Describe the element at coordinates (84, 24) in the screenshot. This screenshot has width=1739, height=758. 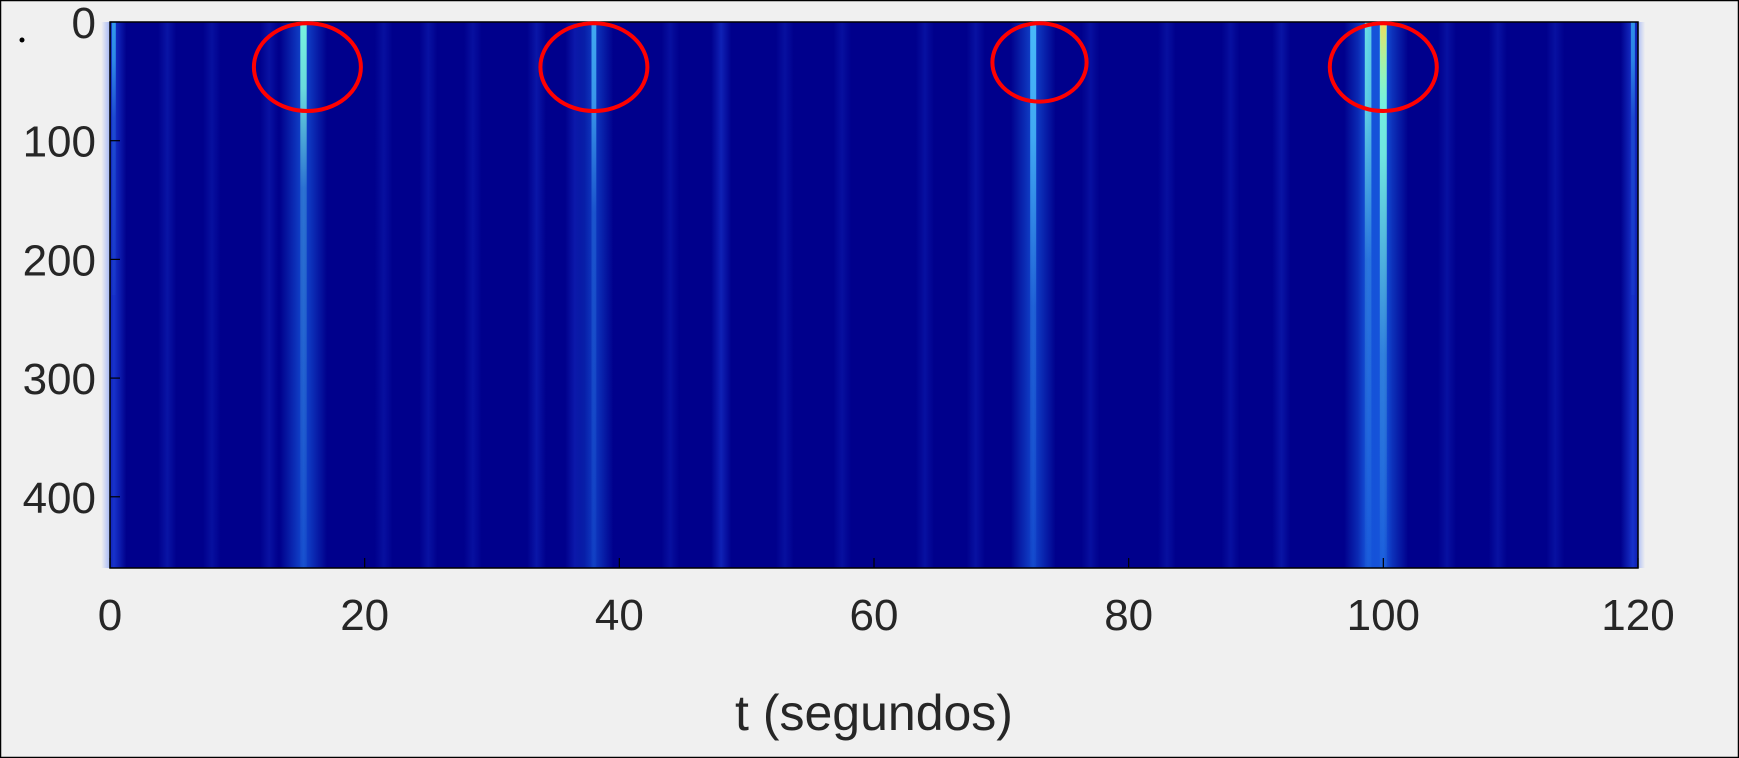
I see `y-tick-label: 0` at that location.